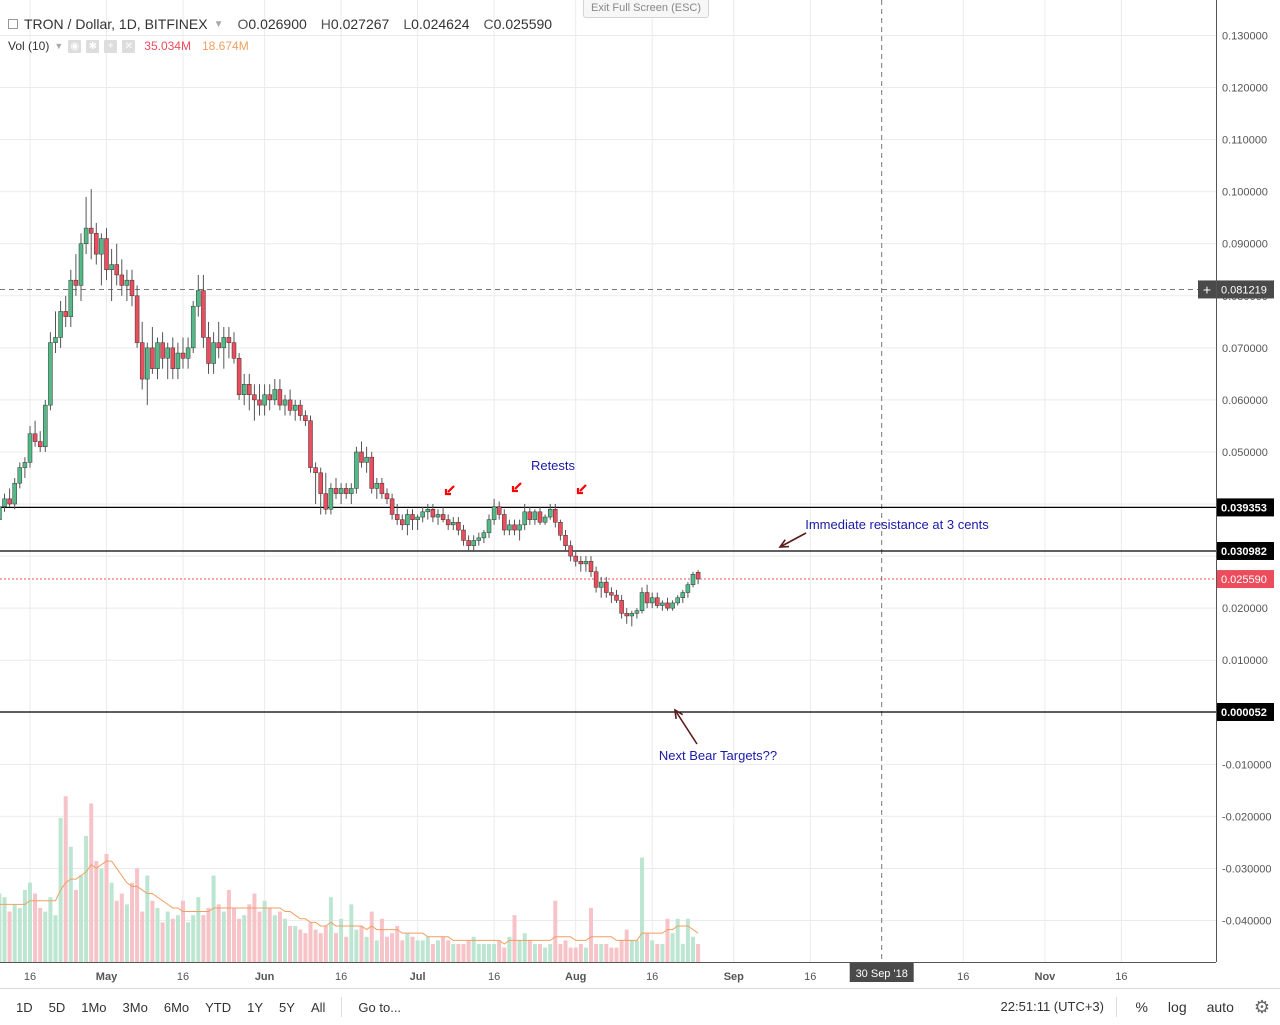 The height and width of the screenshot is (1025, 1280). What do you see at coordinates (255, 1007) in the screenshot?
I see `timeframe-button-1y: 1Y` at bounding box center [255, 1007].